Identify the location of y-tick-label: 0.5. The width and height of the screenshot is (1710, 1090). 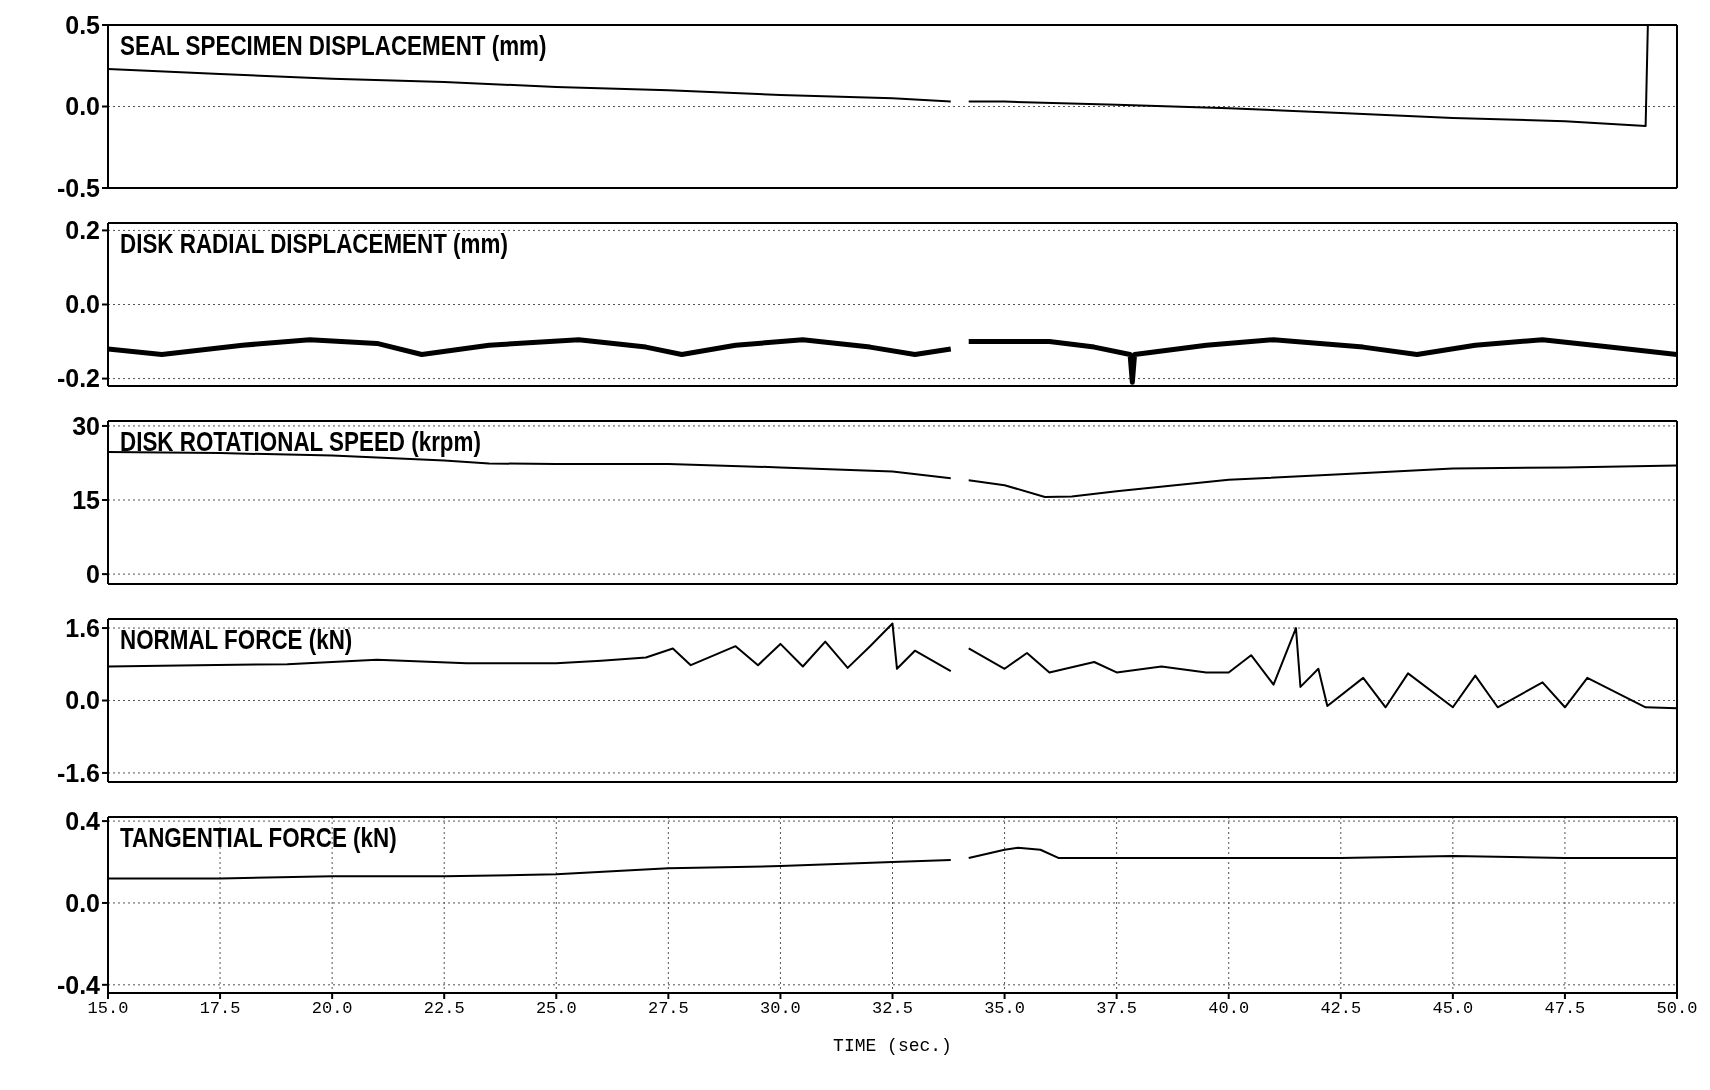
(83, 24).